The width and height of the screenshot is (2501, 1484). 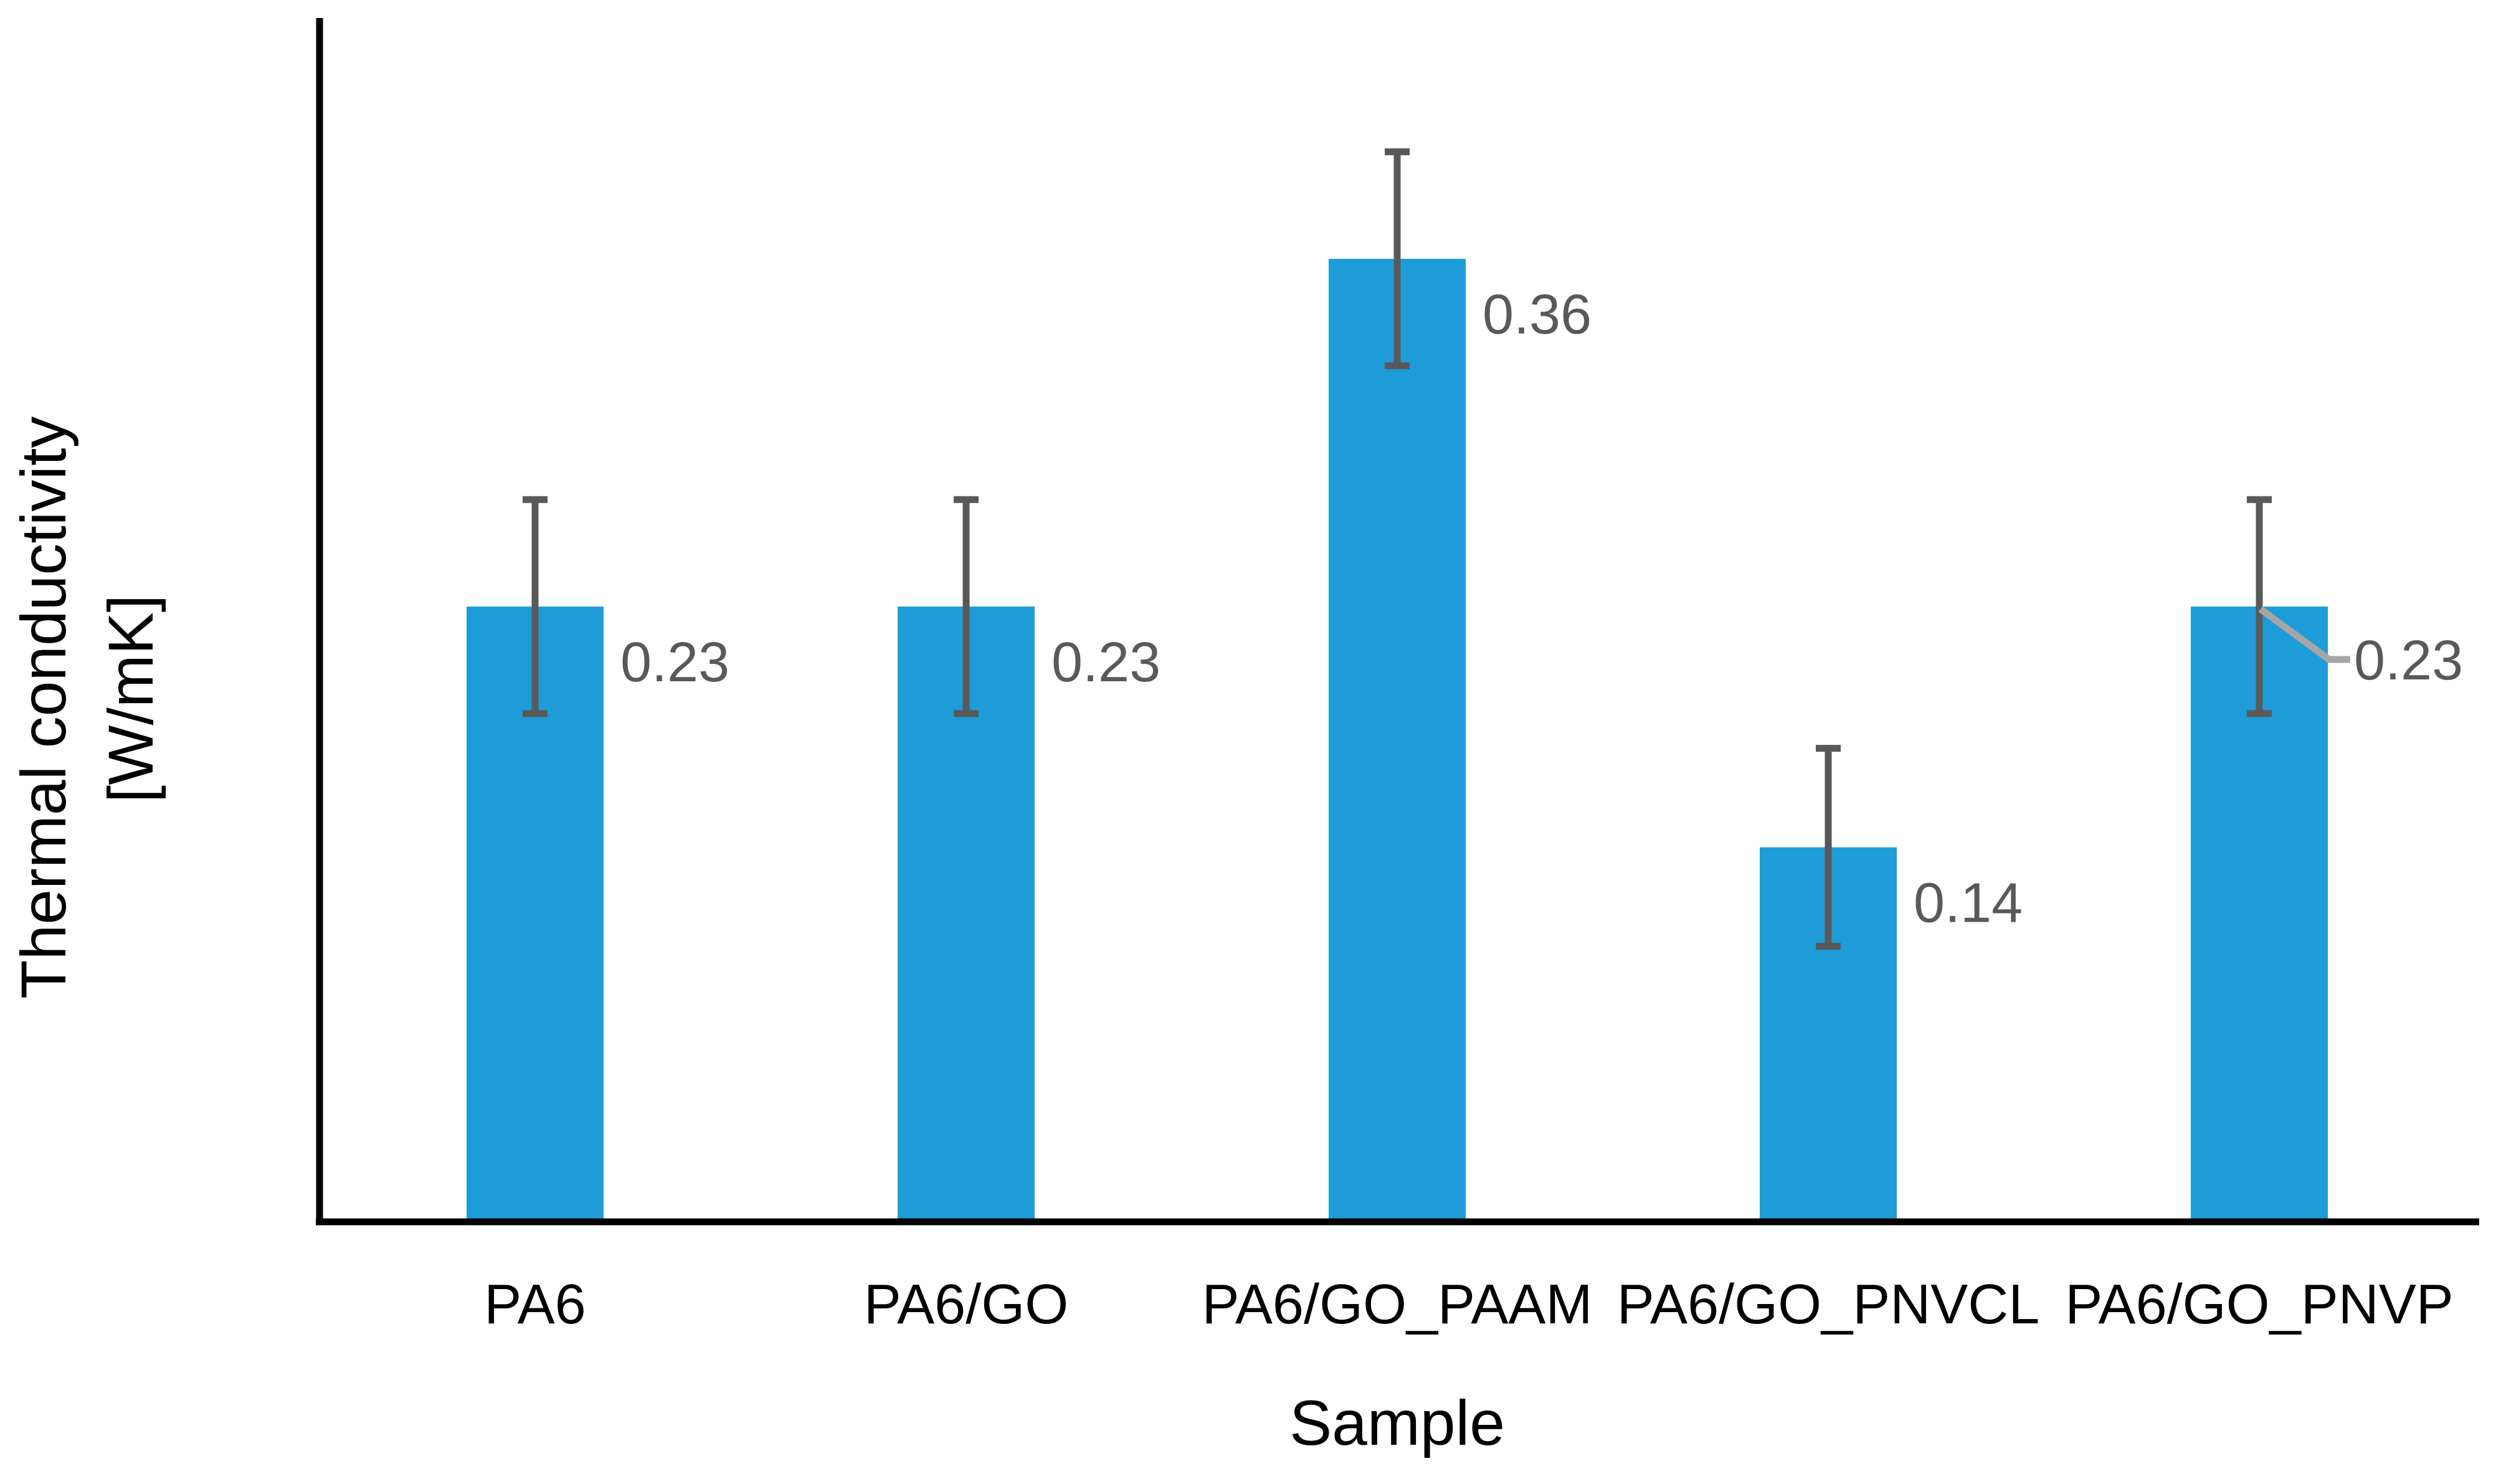 I want to click on category-label-PA6-GO: PA6/GO, so click(x=966, y=1305).